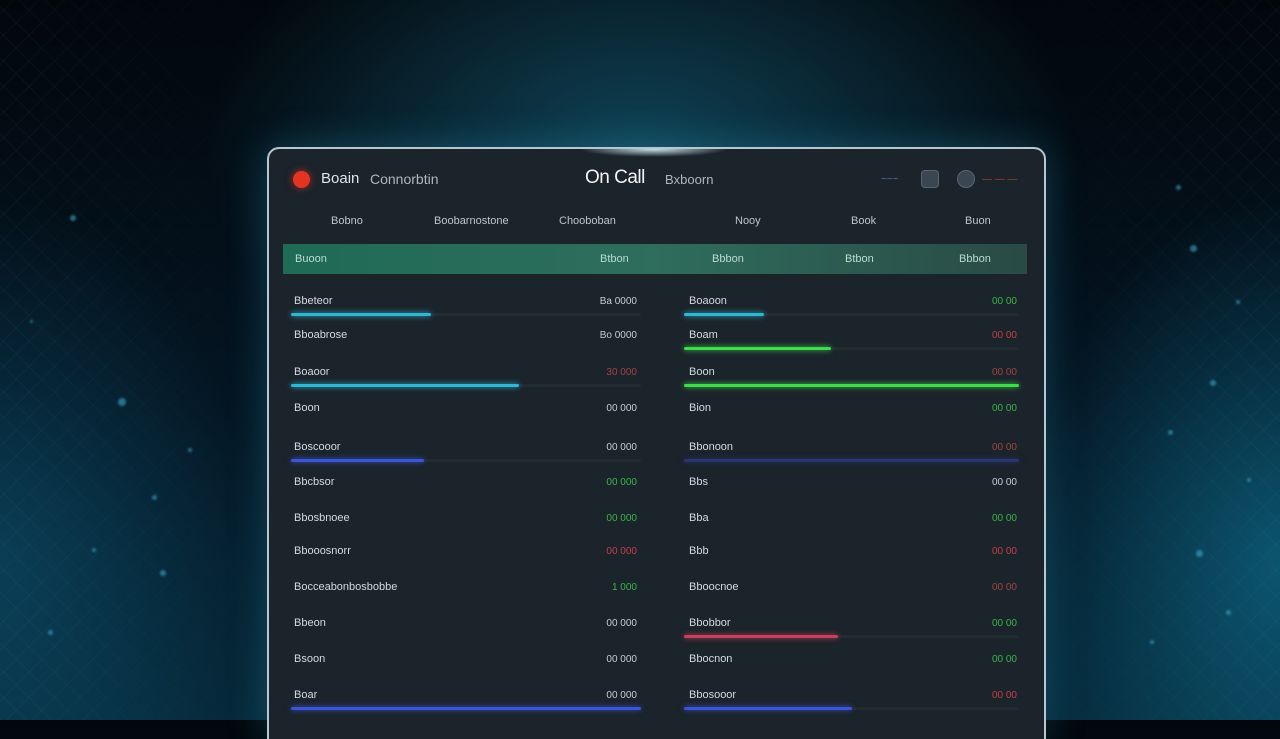 This screenshot has width=1280, height=739. I want to click on circle-button-icon, so click(966, 179).